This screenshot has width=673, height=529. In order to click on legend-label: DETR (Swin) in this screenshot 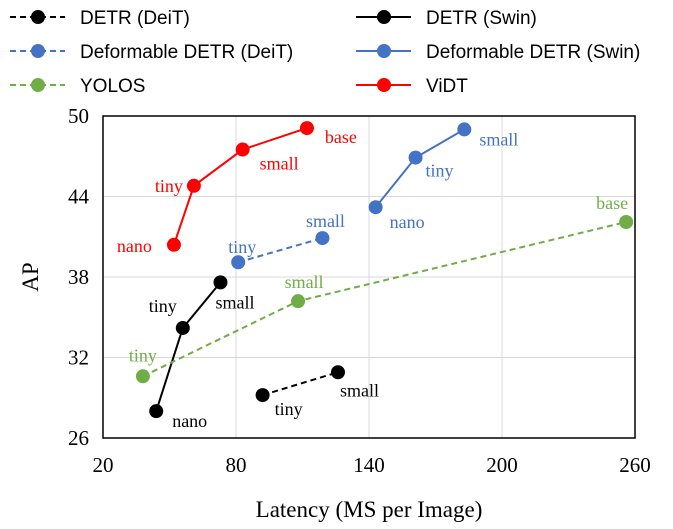, I will do `click(481, 18)`.